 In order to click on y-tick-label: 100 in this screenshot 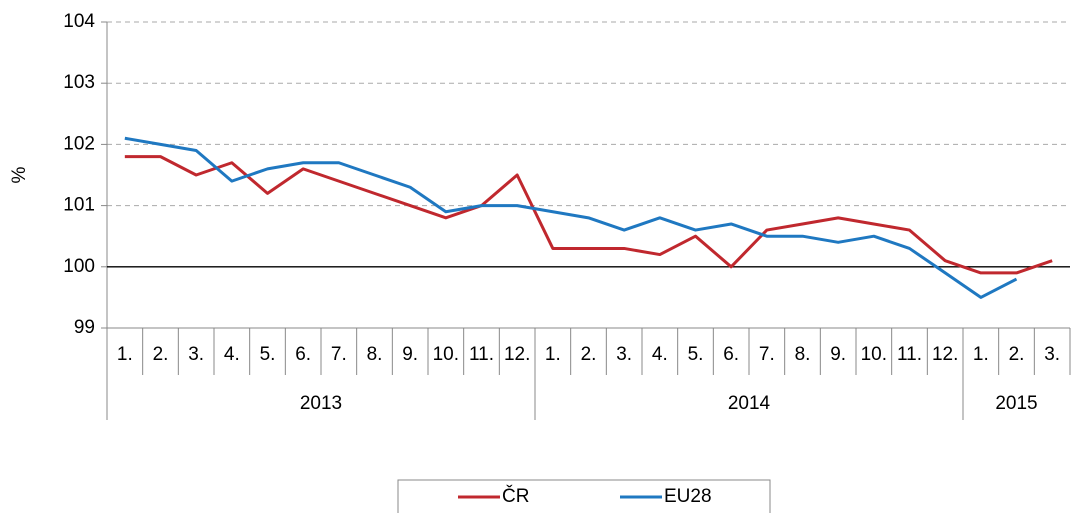, I will do `click(79, 266)`.